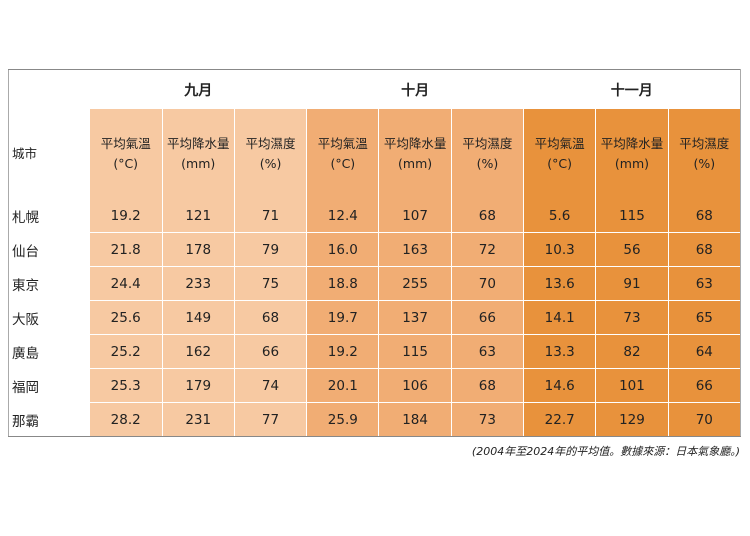  Describe the element at coordinates (198, 419) in the screenshot. I see `value-cell: 231` at that location.